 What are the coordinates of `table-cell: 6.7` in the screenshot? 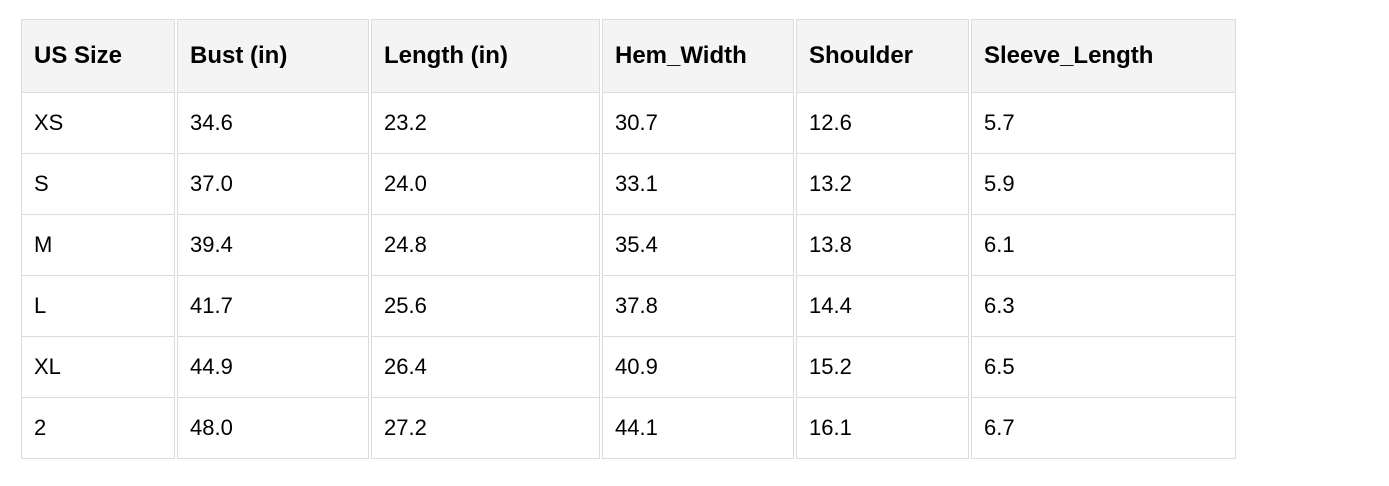 It's located at (1103, 428).